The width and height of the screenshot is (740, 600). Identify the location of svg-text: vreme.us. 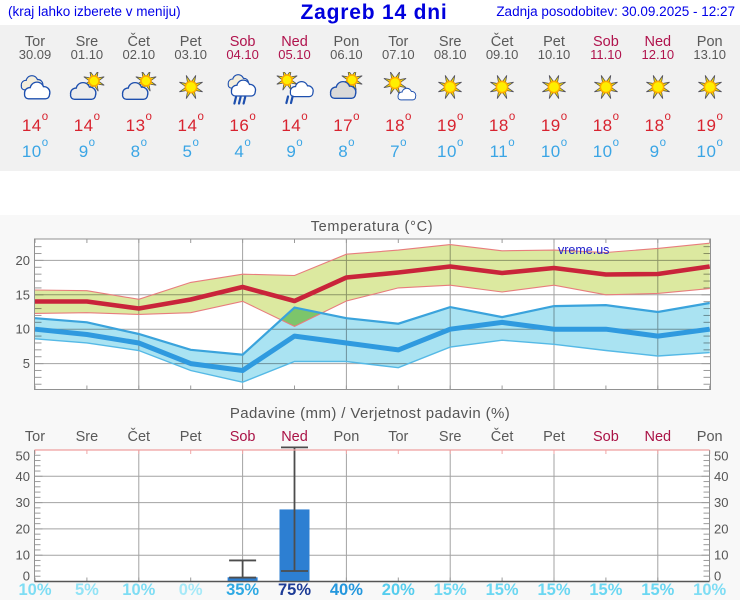
(583, 250).